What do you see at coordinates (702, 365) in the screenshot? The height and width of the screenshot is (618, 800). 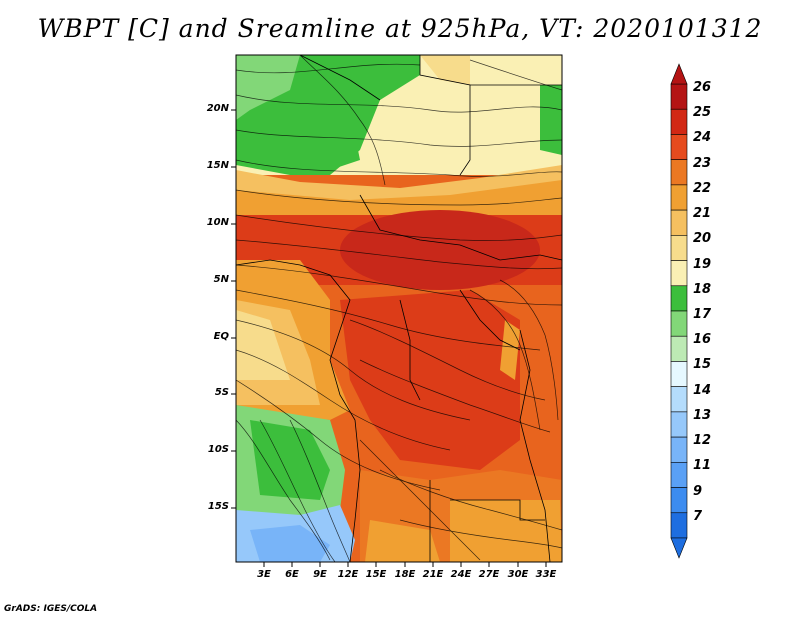 I see `colorbar-tick-label: 15` at bounding box center [702, 365].